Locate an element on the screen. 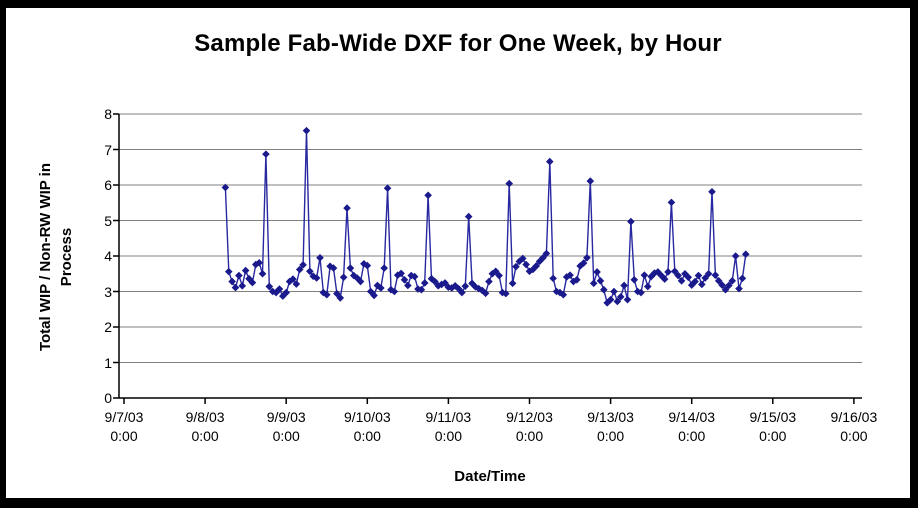  x-tick-date: 9/9/03 is located at coordinates (286, 417).